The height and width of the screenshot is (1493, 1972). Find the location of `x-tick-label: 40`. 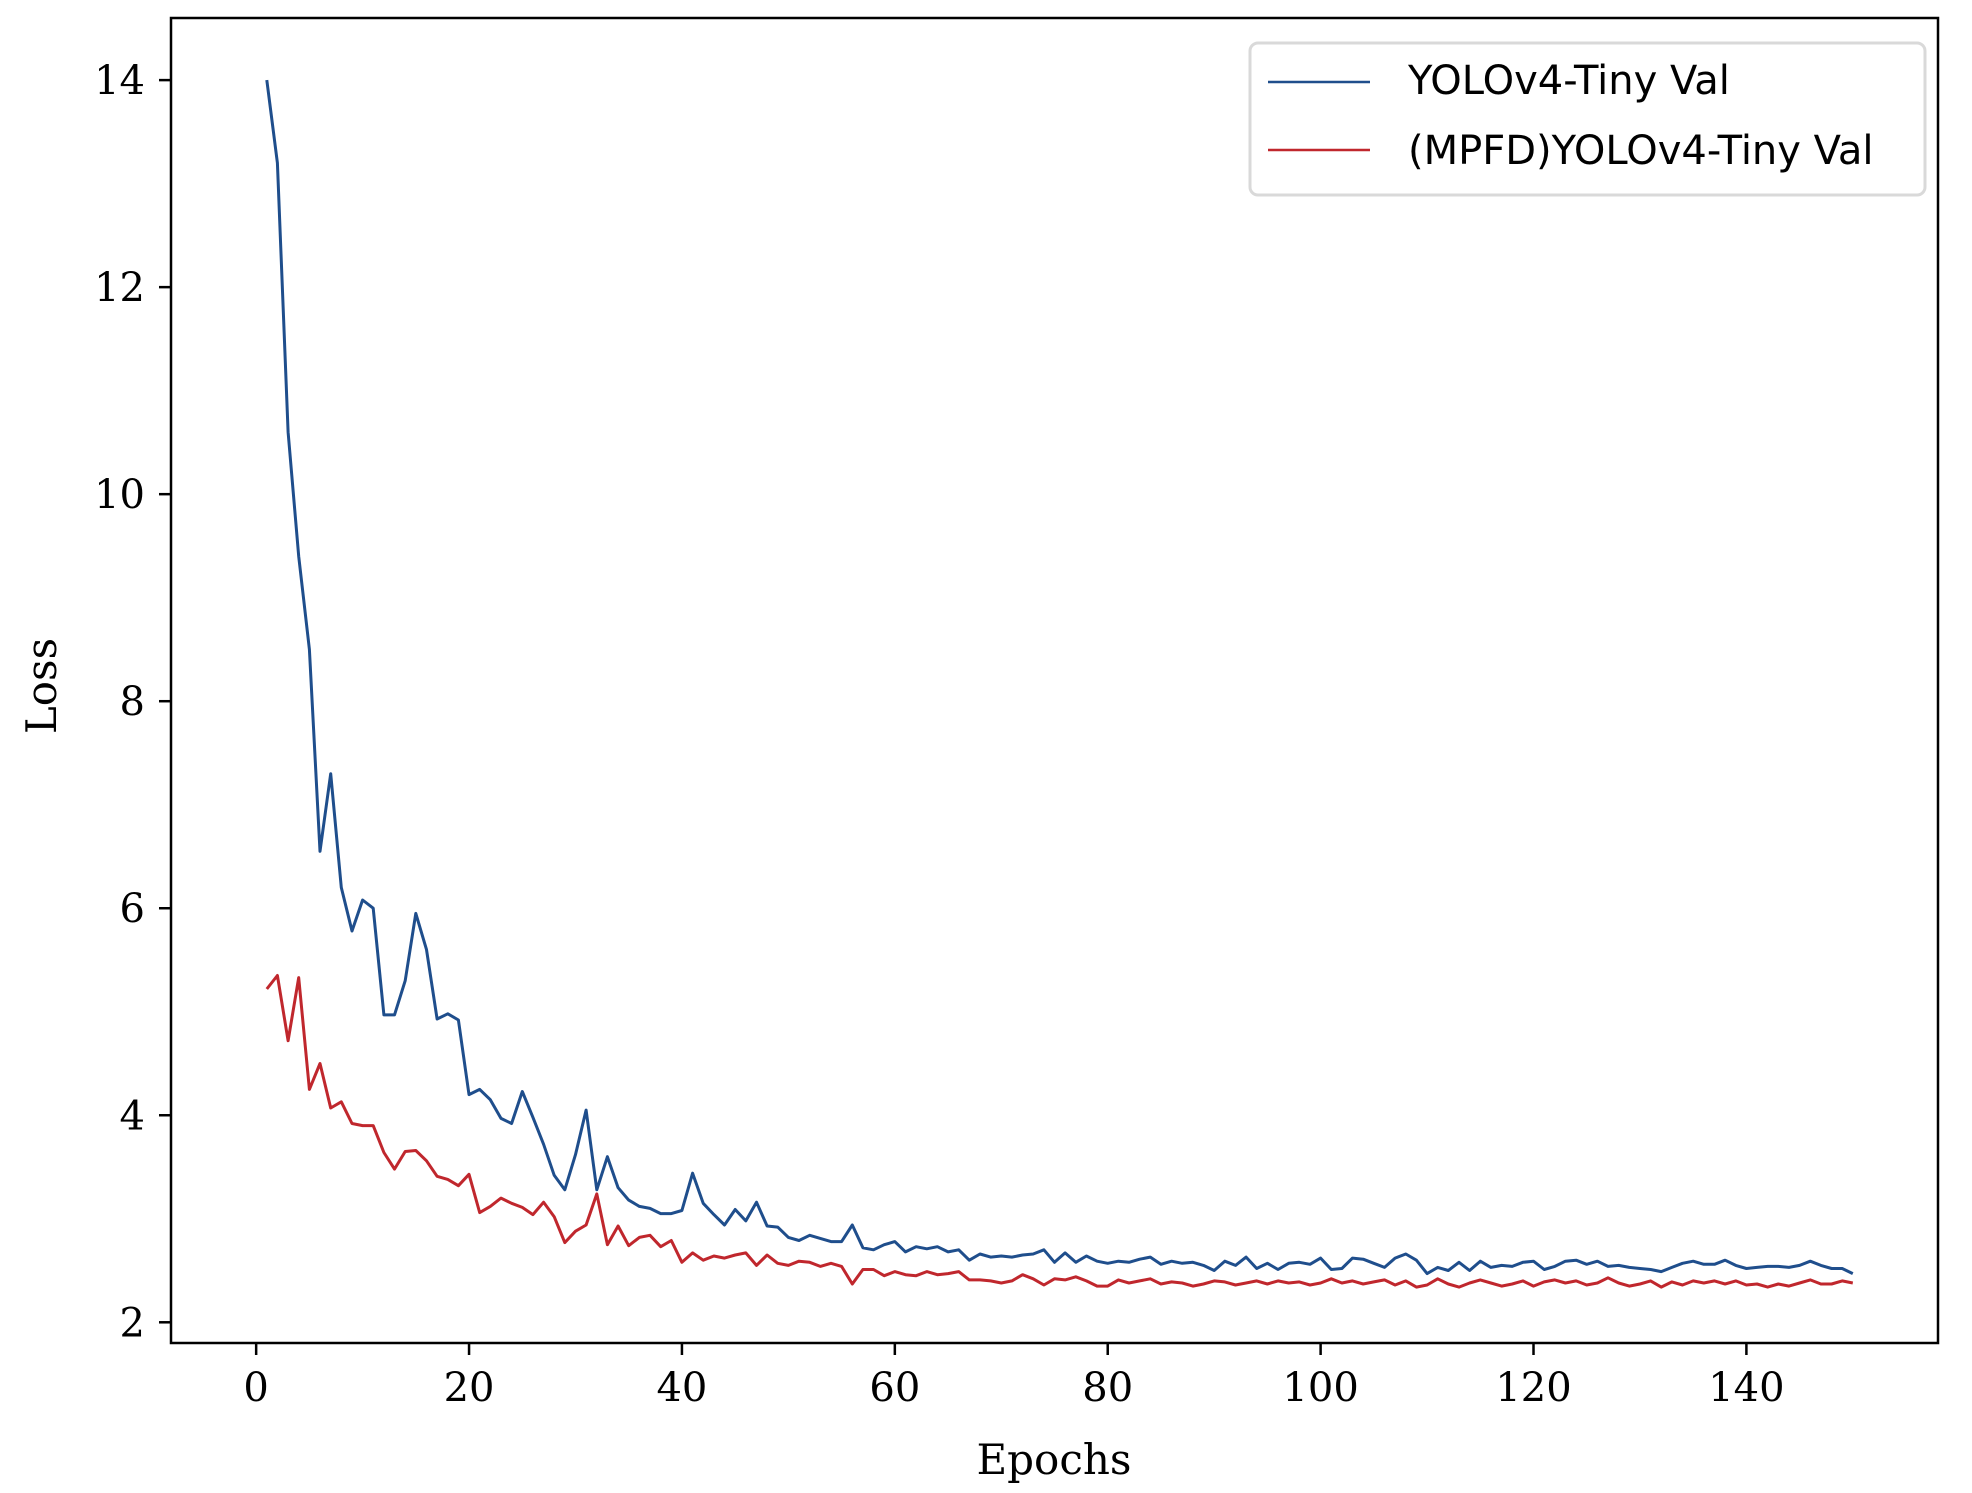

x-tick-label: 40 is located at coordinates (681, 1388).